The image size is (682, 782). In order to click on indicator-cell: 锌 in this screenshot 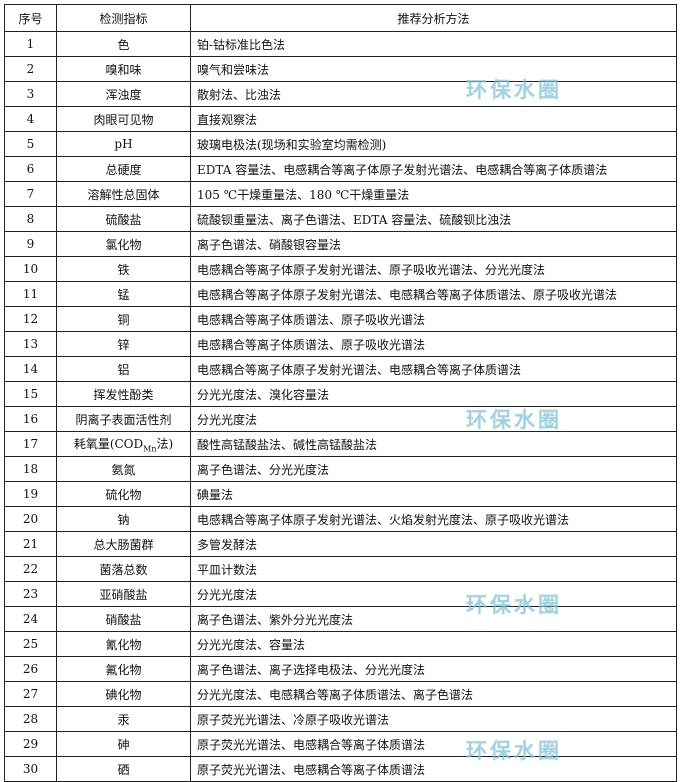, I will do `click(123, 344)`.